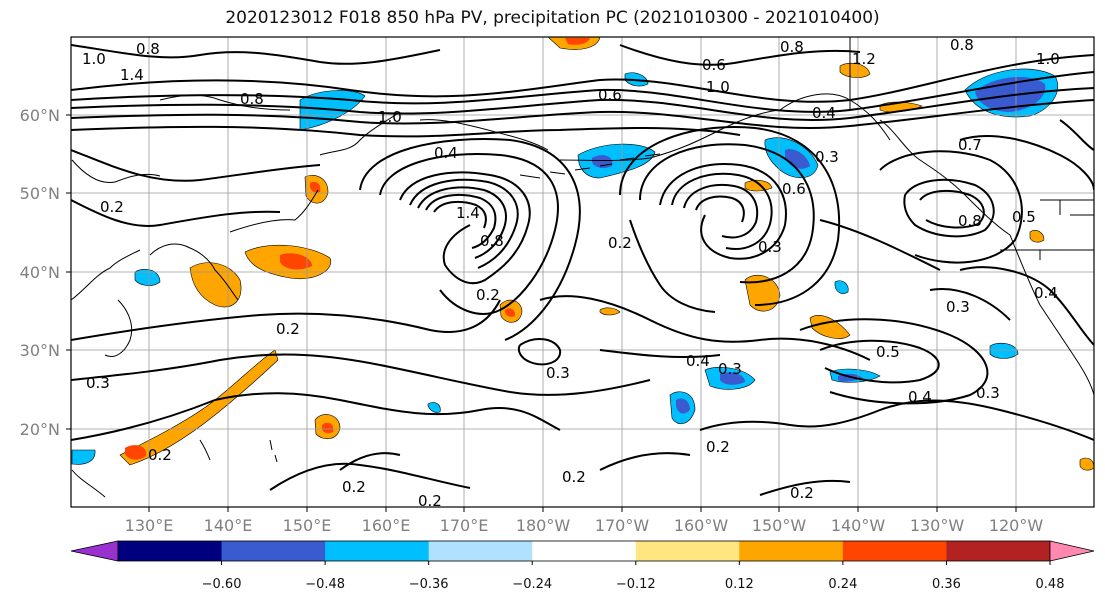  I want to click on colorbar-tick-label: 0.24, so click(842, 584).